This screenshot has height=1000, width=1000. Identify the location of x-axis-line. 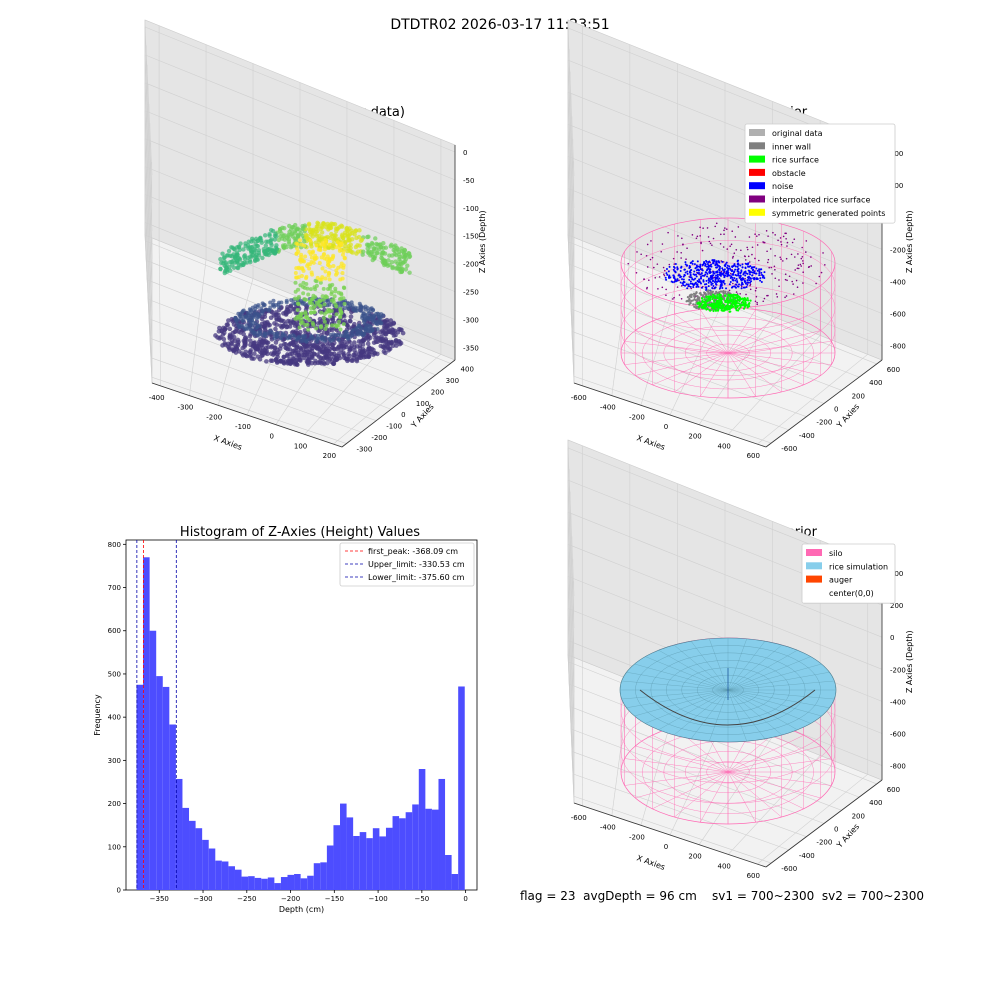
(247, 415).